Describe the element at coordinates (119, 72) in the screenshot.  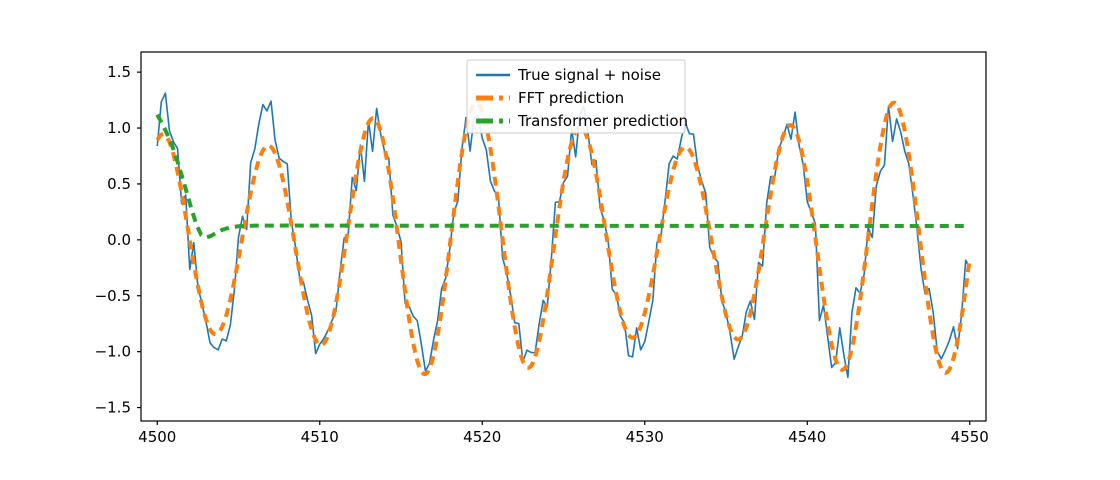
I see `y-tick-label: 1.5` at that location.